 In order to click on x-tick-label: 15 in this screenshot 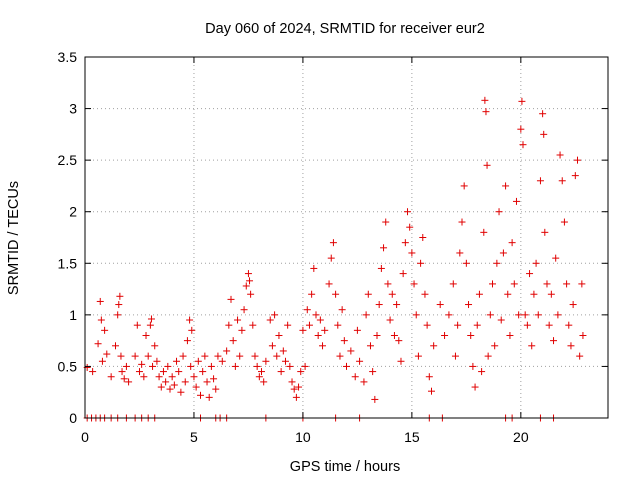, I will do `click(412, 437)`.